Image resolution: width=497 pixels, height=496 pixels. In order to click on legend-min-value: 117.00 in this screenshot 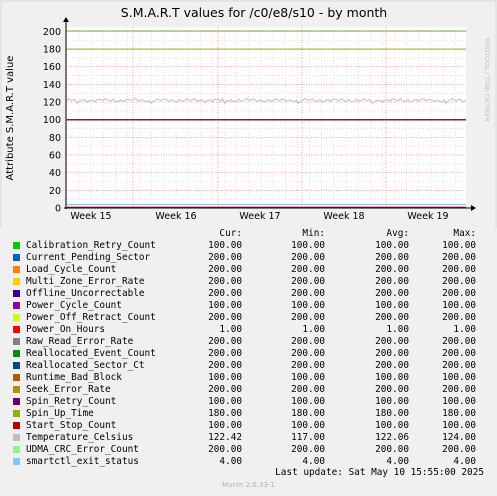, I will do `click(308, 437)`.